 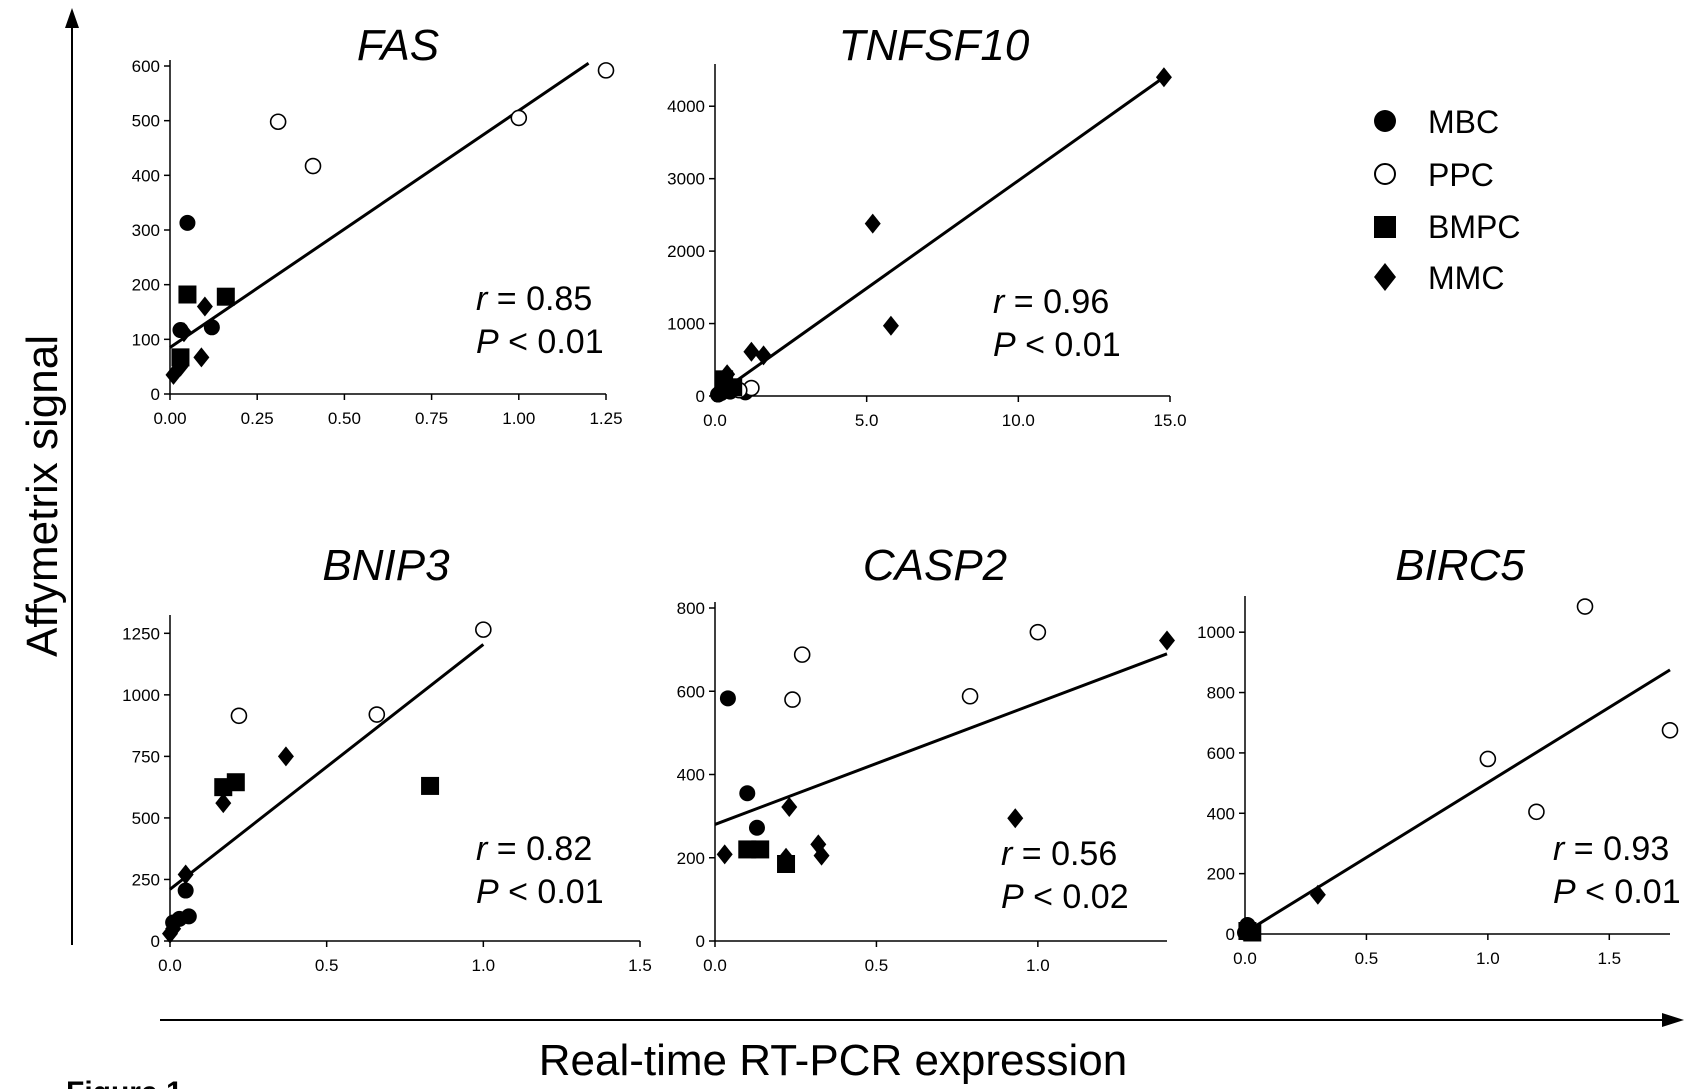 I want to click on correlation-r-value: = 0.82, so click(x=539, y=849).